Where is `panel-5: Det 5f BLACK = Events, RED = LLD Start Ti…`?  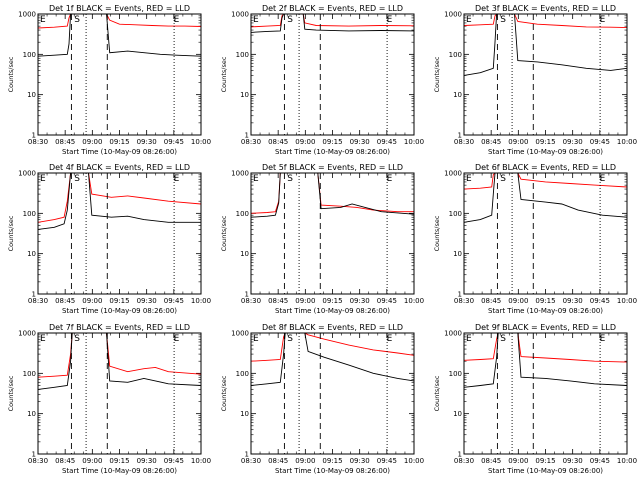 panel-5: Det 5f BLACK = Events, RED = LLD Start Ti… is located at coordinates (322, 239).